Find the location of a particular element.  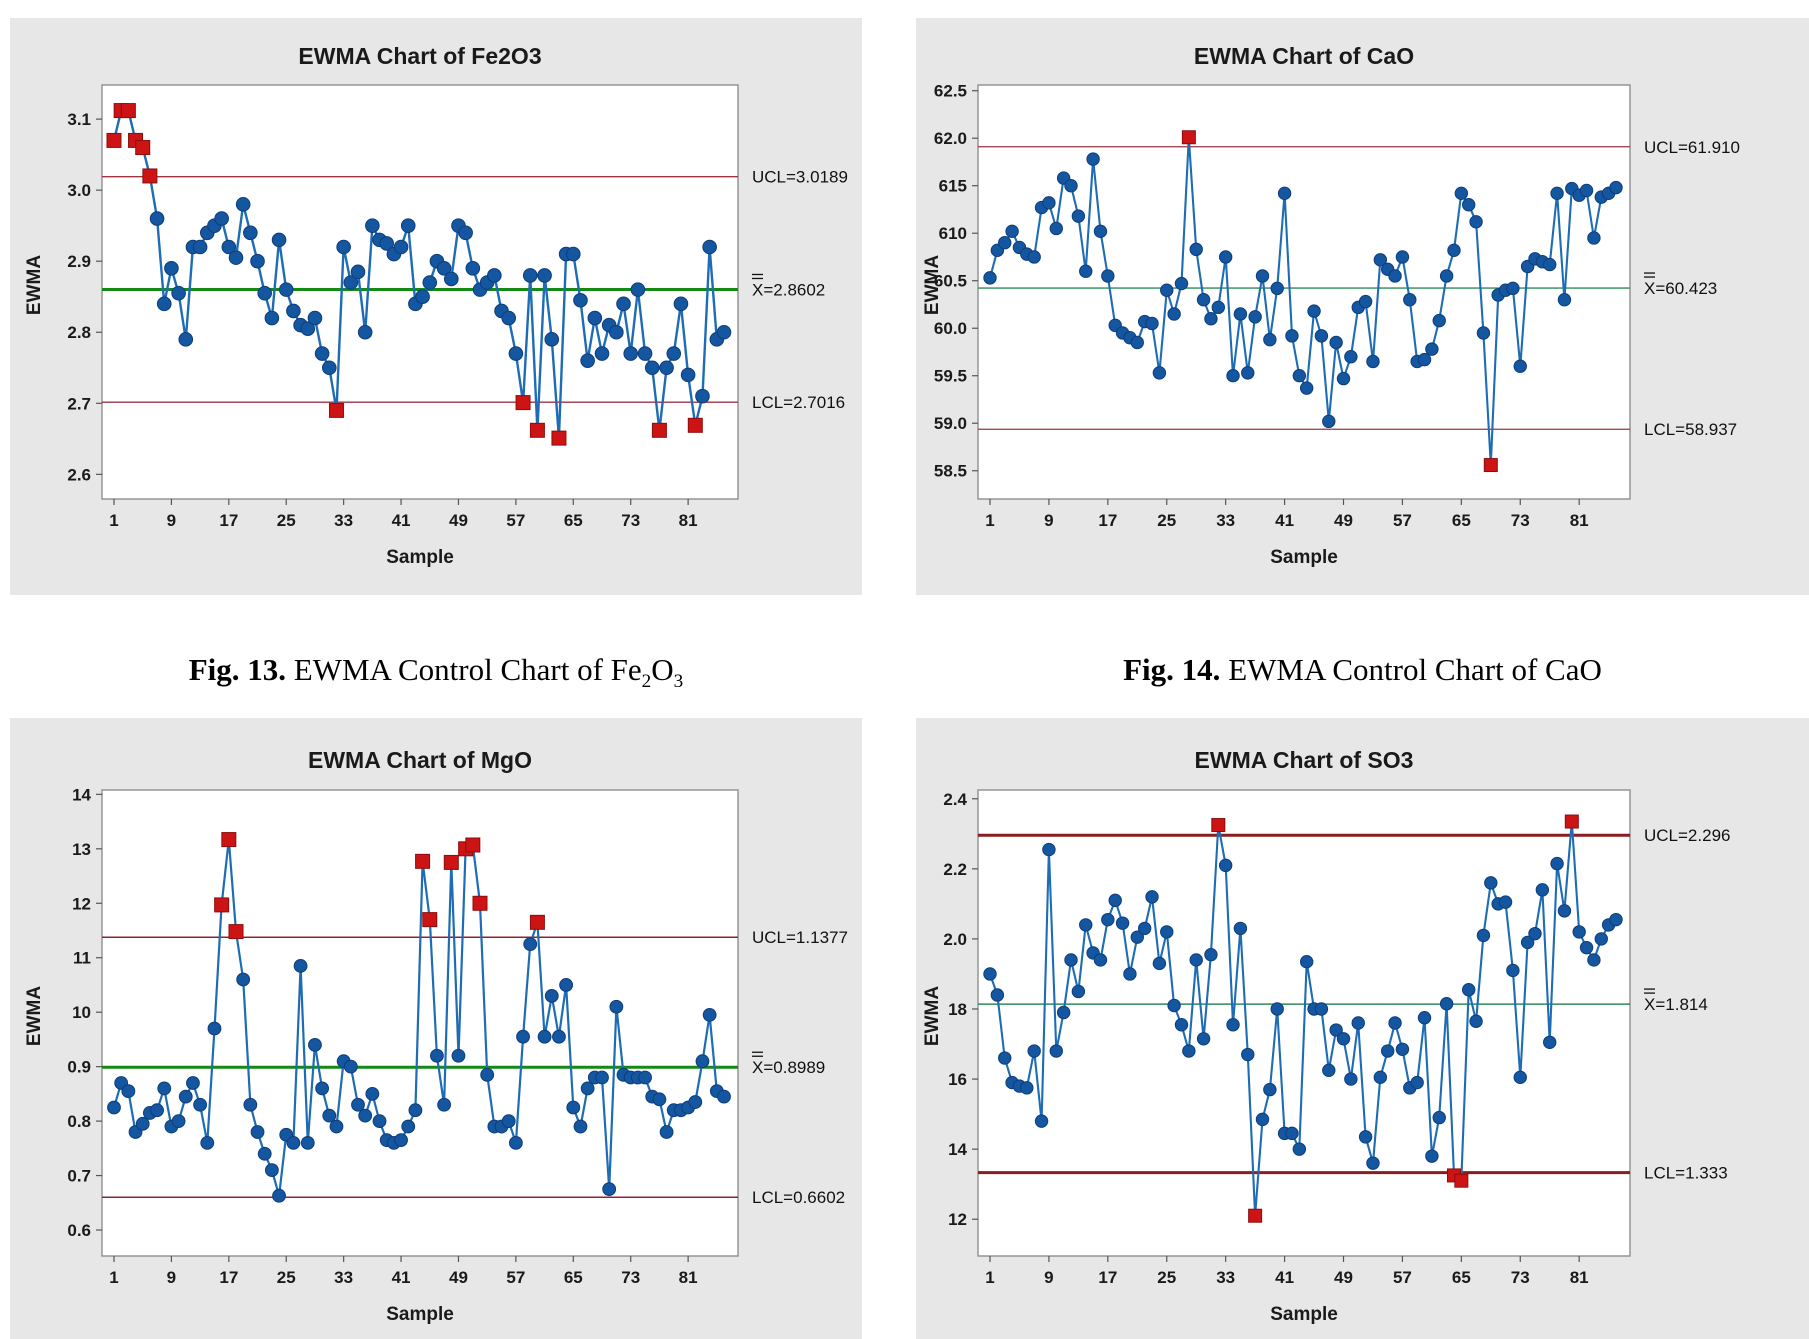

y-tick-label: 2.2 is located at coordinates (955, 869).